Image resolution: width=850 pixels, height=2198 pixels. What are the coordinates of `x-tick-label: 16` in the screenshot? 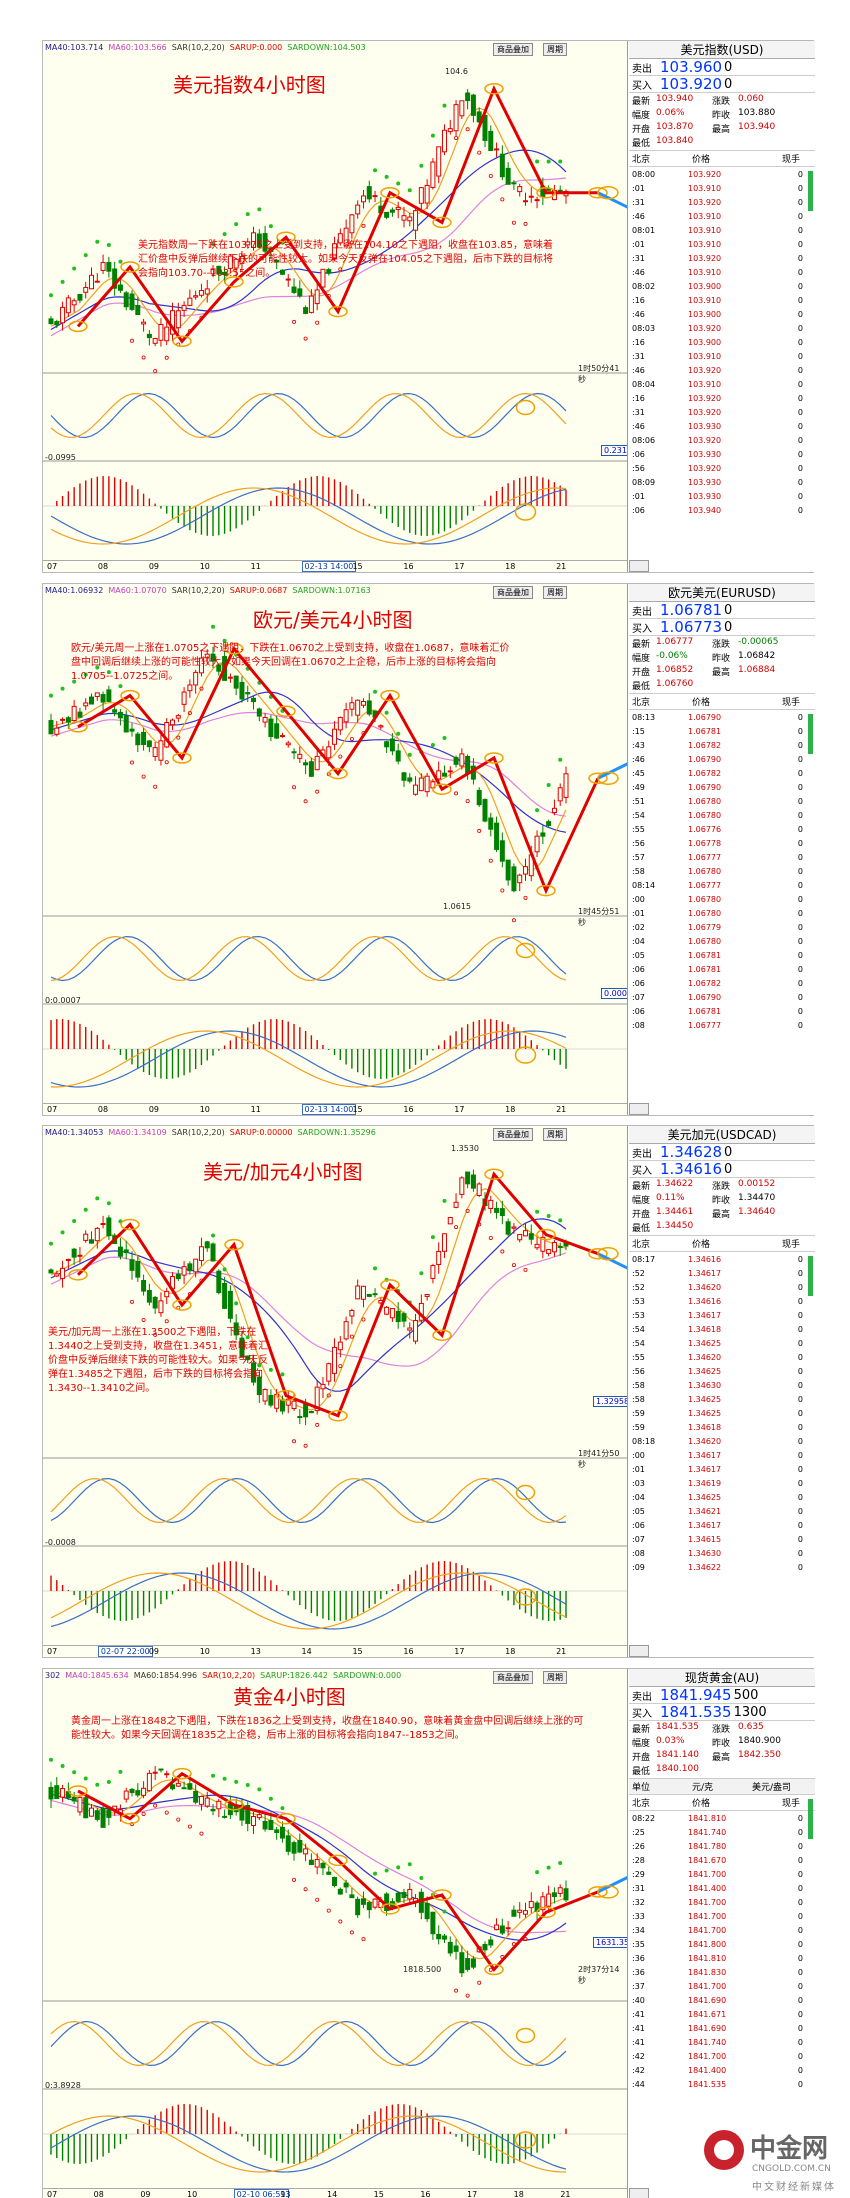 It's located at (425, 2194).